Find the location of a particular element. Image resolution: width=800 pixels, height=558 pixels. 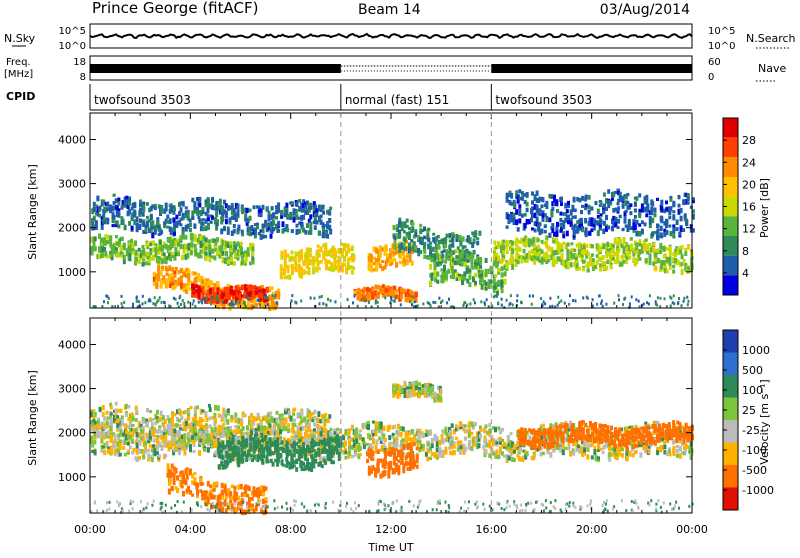

nsky-trace is located at coordinates (391, 36).